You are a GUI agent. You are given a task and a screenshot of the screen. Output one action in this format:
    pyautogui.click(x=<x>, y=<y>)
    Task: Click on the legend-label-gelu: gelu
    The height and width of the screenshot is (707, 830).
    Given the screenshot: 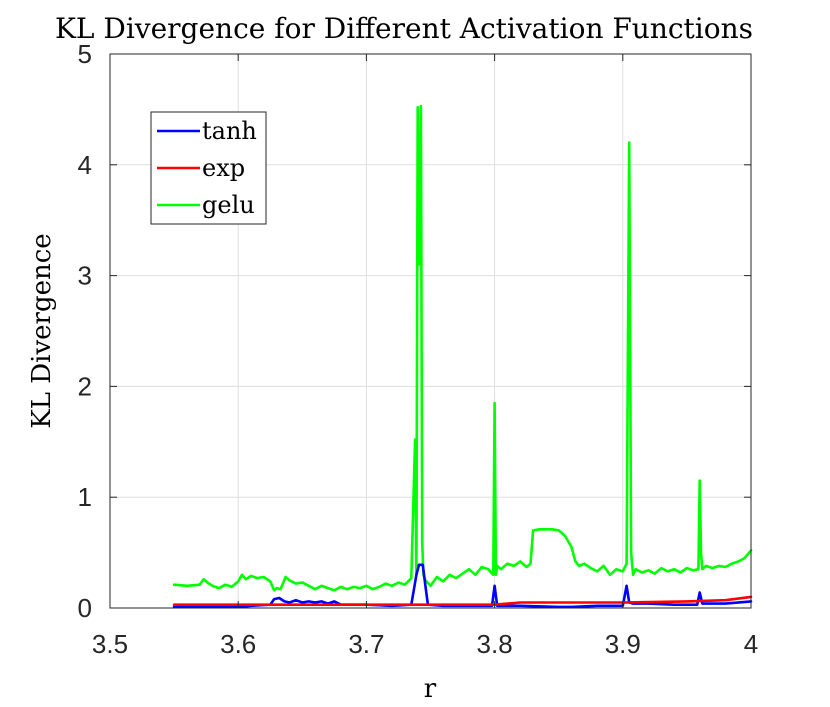 What is the action you would take?
    pyautogui.click(x=228, y=205)
    